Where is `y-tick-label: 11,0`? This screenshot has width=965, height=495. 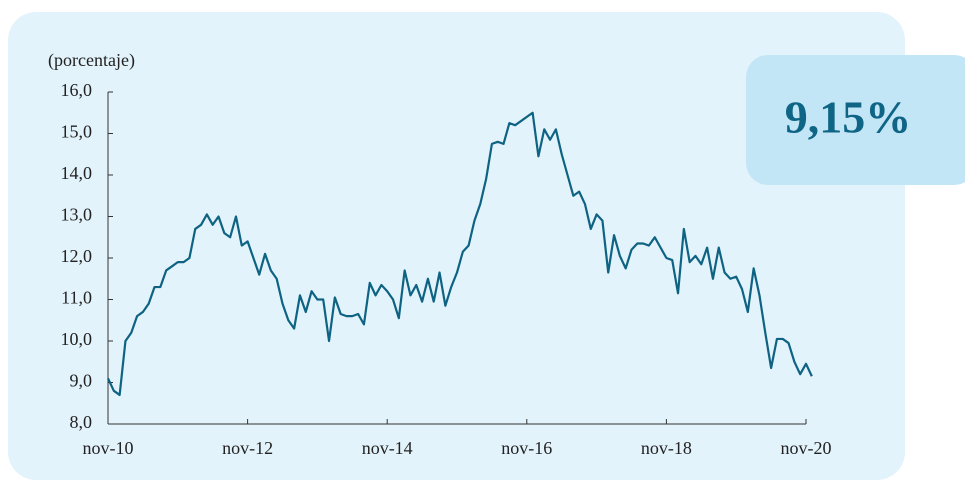
y-tick-label: 11,0 is located at coordinates (76, 298).